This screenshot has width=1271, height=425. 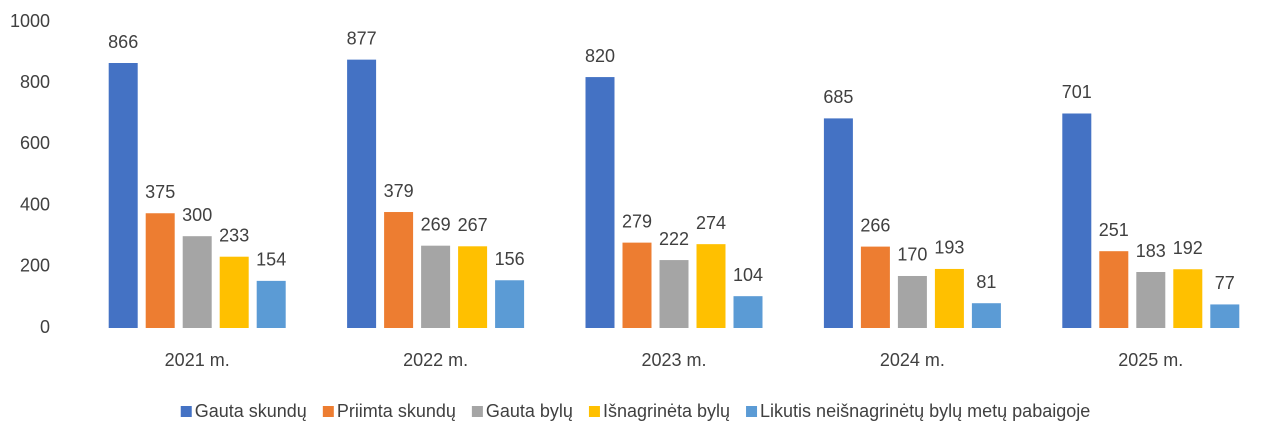 What do you see at coordinates (123, 42) in the screenshot?
I see `value-label: 866` at bounding box center [123, 42].